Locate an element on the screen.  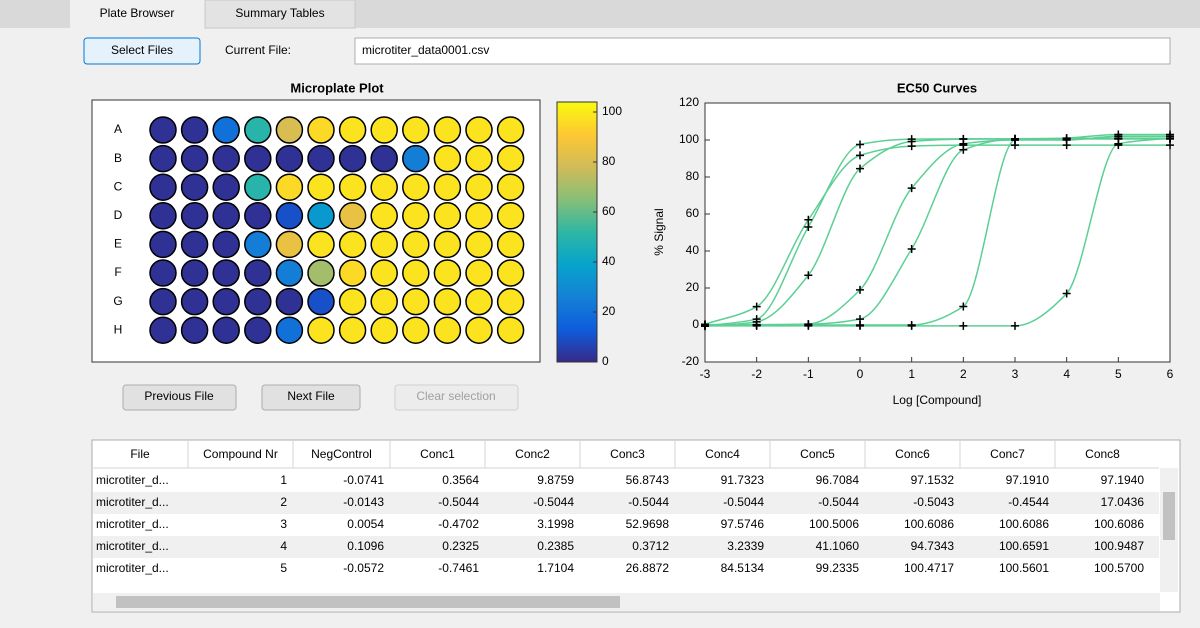
column-header: Conc2 is located at coordinates (532, 454).